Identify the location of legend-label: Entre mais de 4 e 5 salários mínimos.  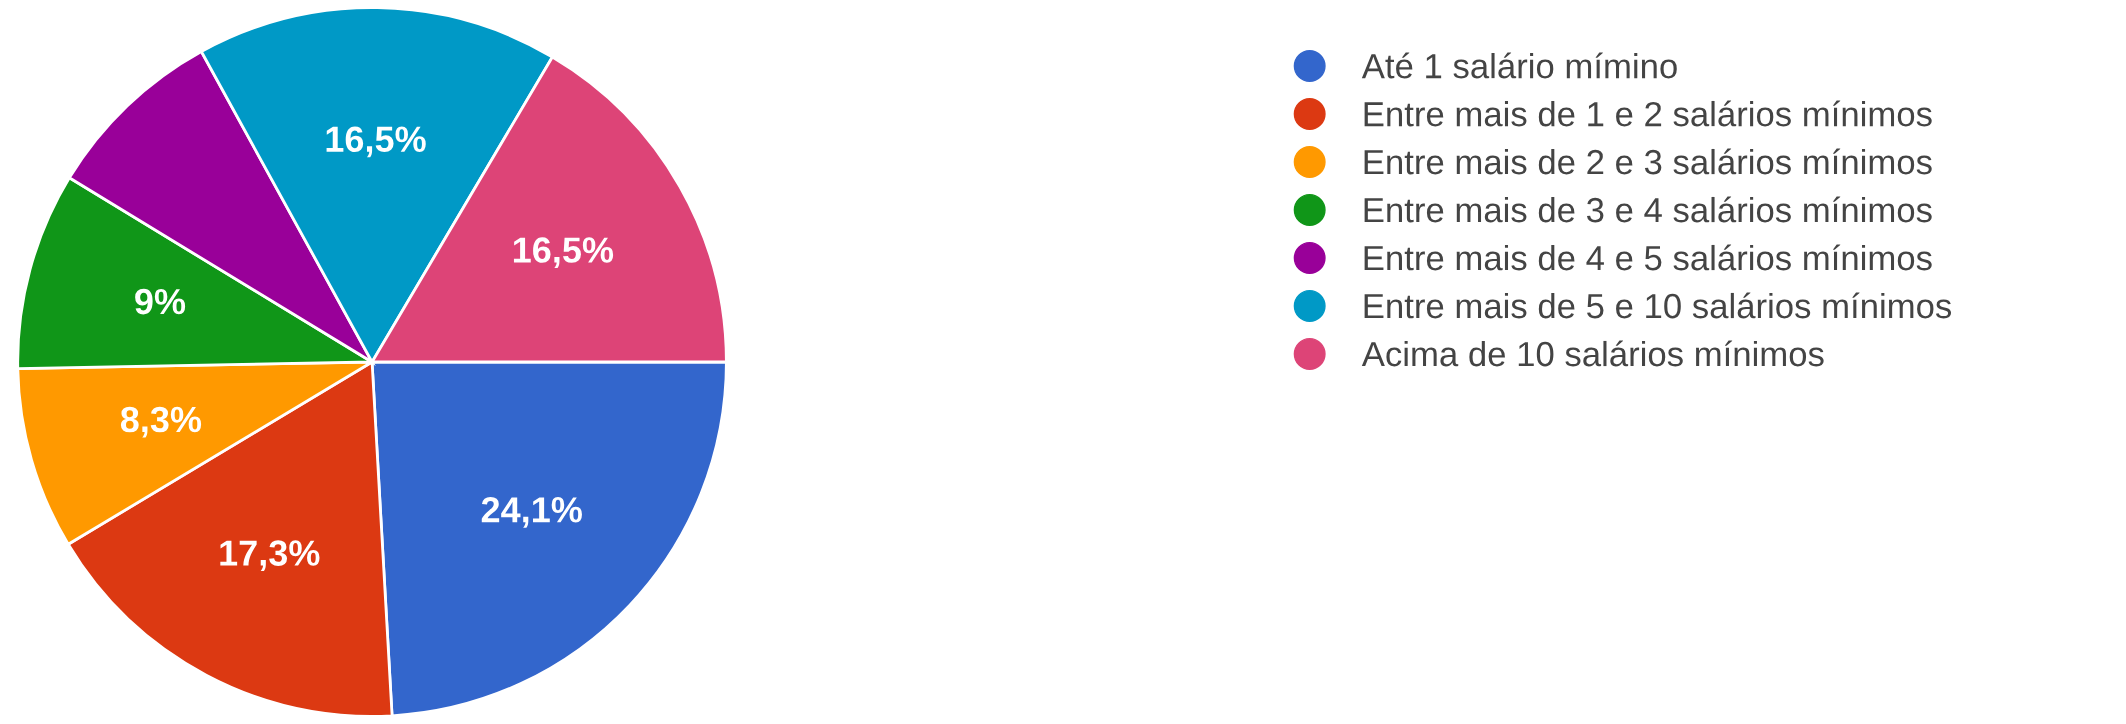
(1648, 257).